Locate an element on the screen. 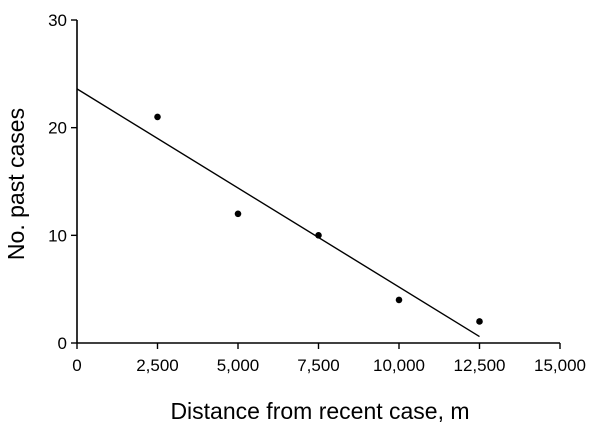 This screenshot has height=431, width=600. x-tick-label: 5,000 is located at coordinates (238, 365).